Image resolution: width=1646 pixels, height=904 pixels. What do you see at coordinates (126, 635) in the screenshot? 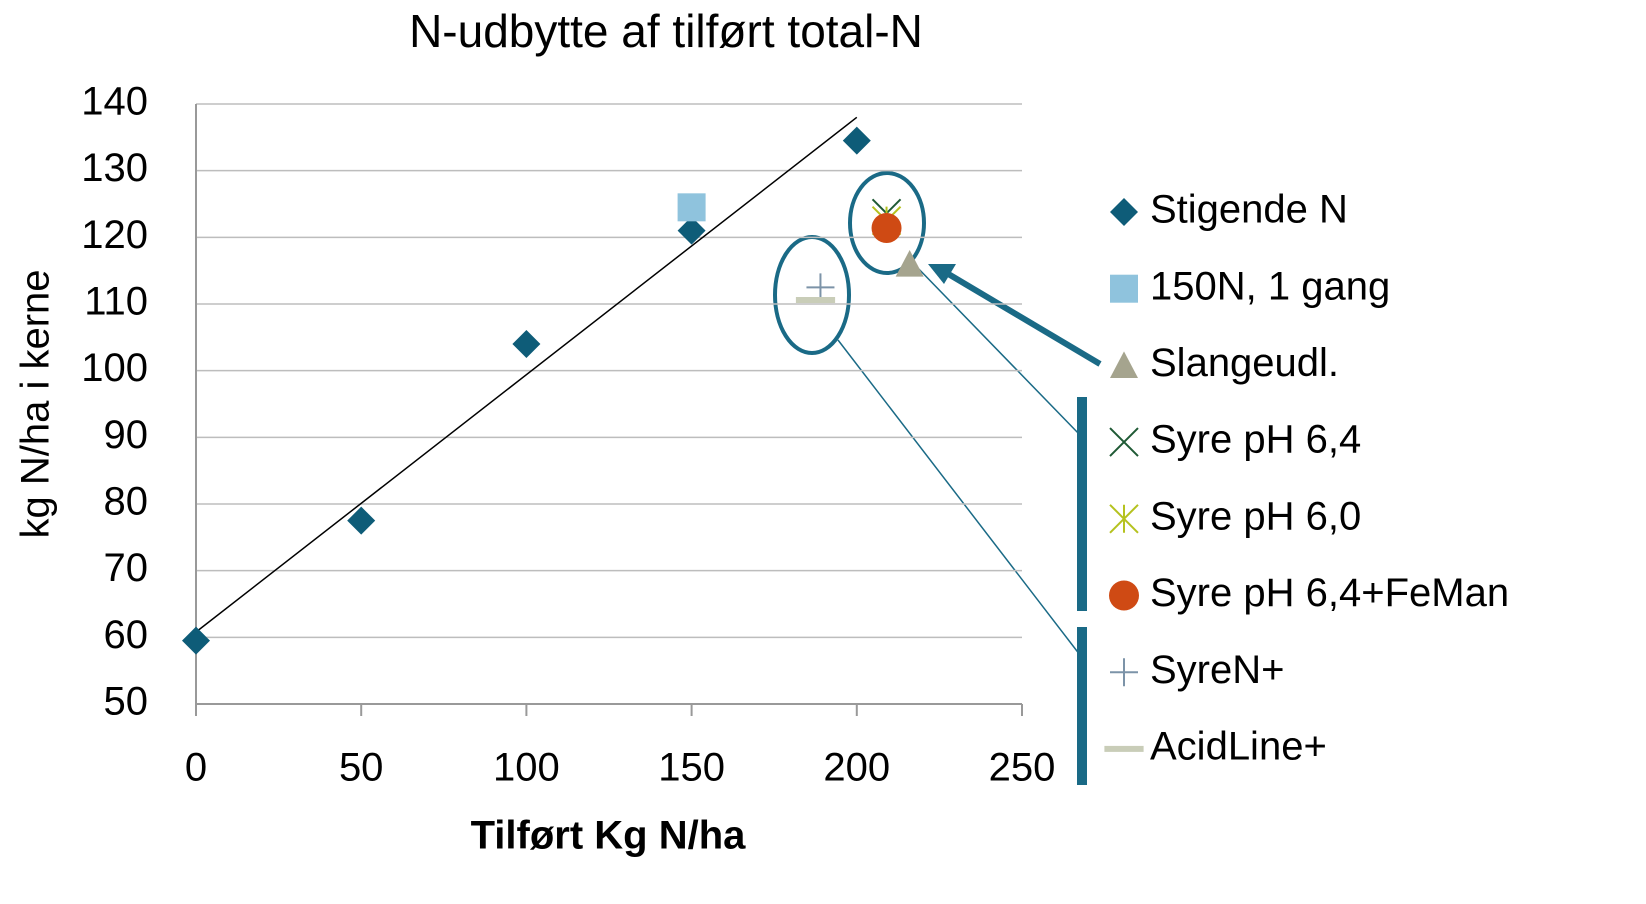
I see `y-tick-label: 60` at bounding box center [126, 635].